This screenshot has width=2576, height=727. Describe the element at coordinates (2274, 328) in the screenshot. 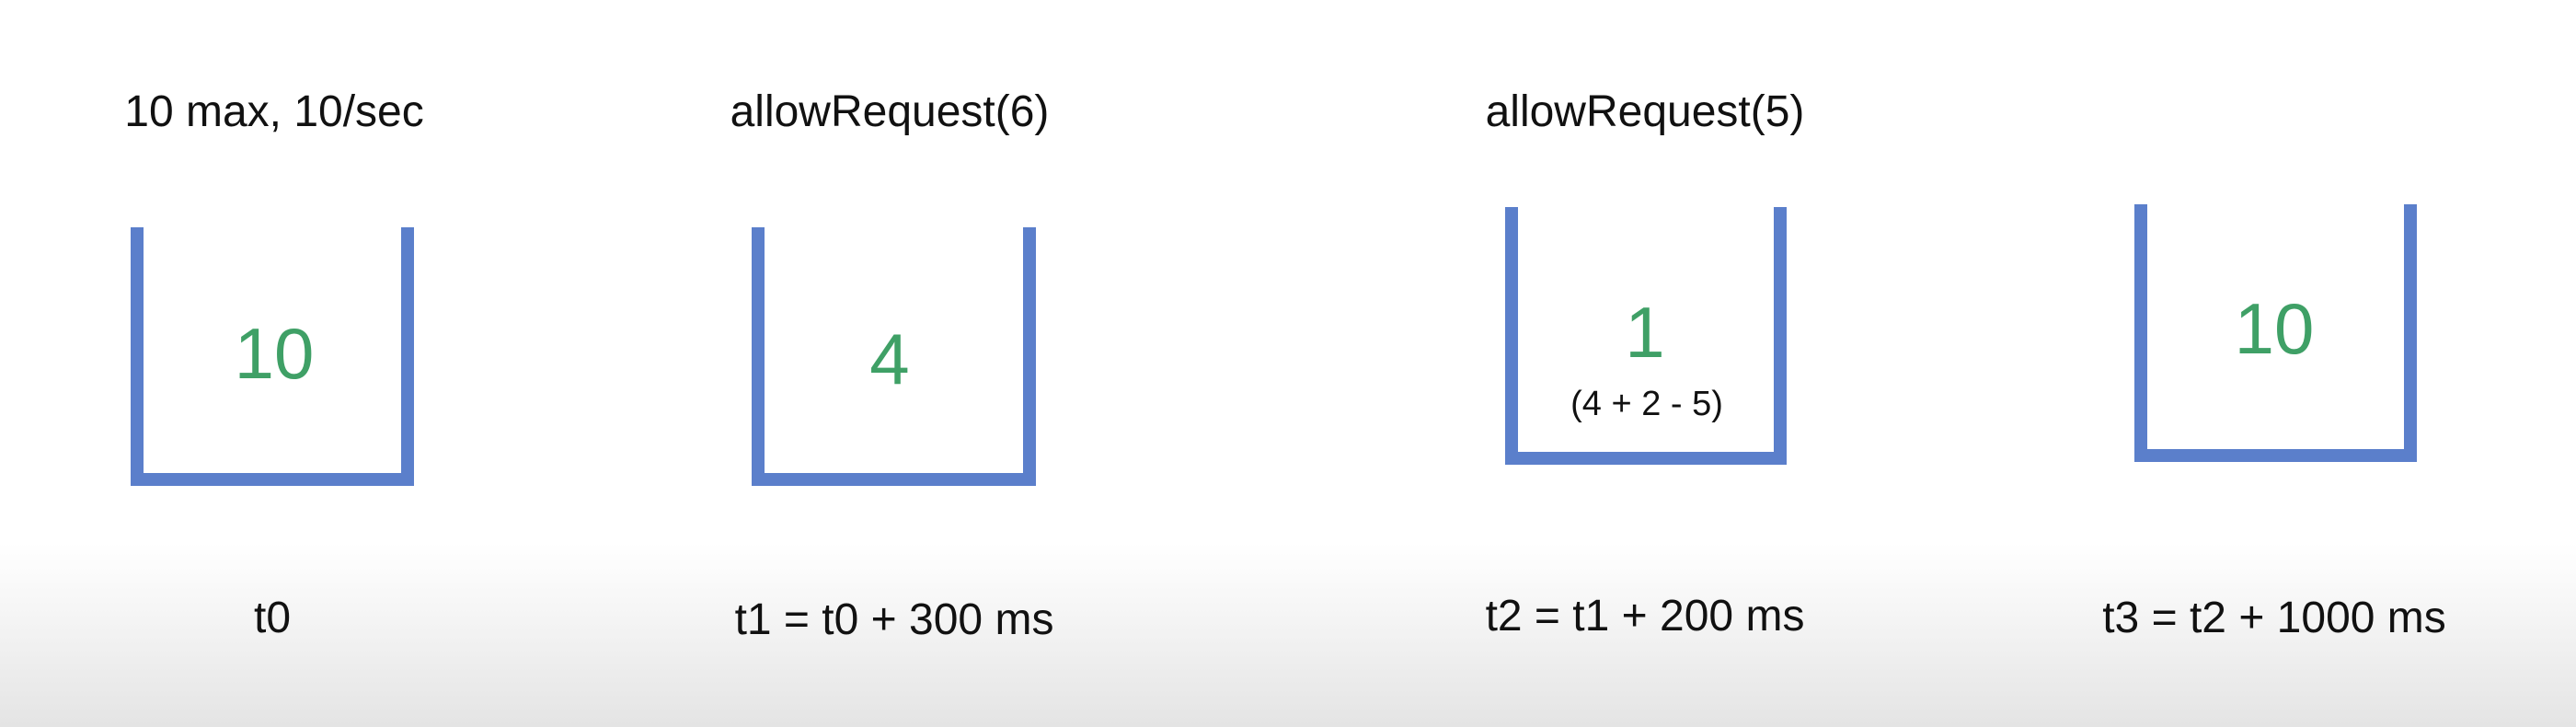

I see `bucket-3-tokens: 10` at that location.